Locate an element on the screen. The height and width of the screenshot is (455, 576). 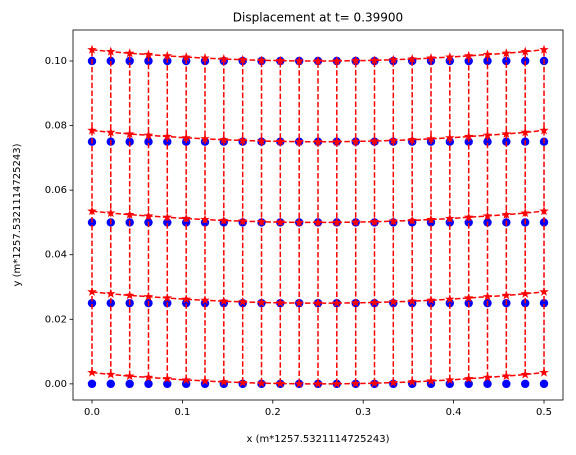
y-tick-label: 0.08 is located at coordinates (56, 126).